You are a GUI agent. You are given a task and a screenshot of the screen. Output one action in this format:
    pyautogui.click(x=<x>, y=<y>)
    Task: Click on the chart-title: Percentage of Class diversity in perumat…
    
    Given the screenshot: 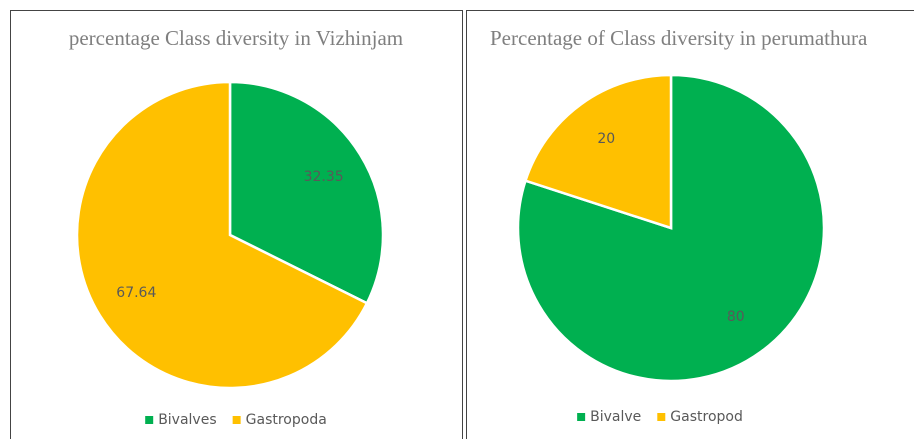 What is the action you would take?
    pyautogui.click(x=679, y=38)
    